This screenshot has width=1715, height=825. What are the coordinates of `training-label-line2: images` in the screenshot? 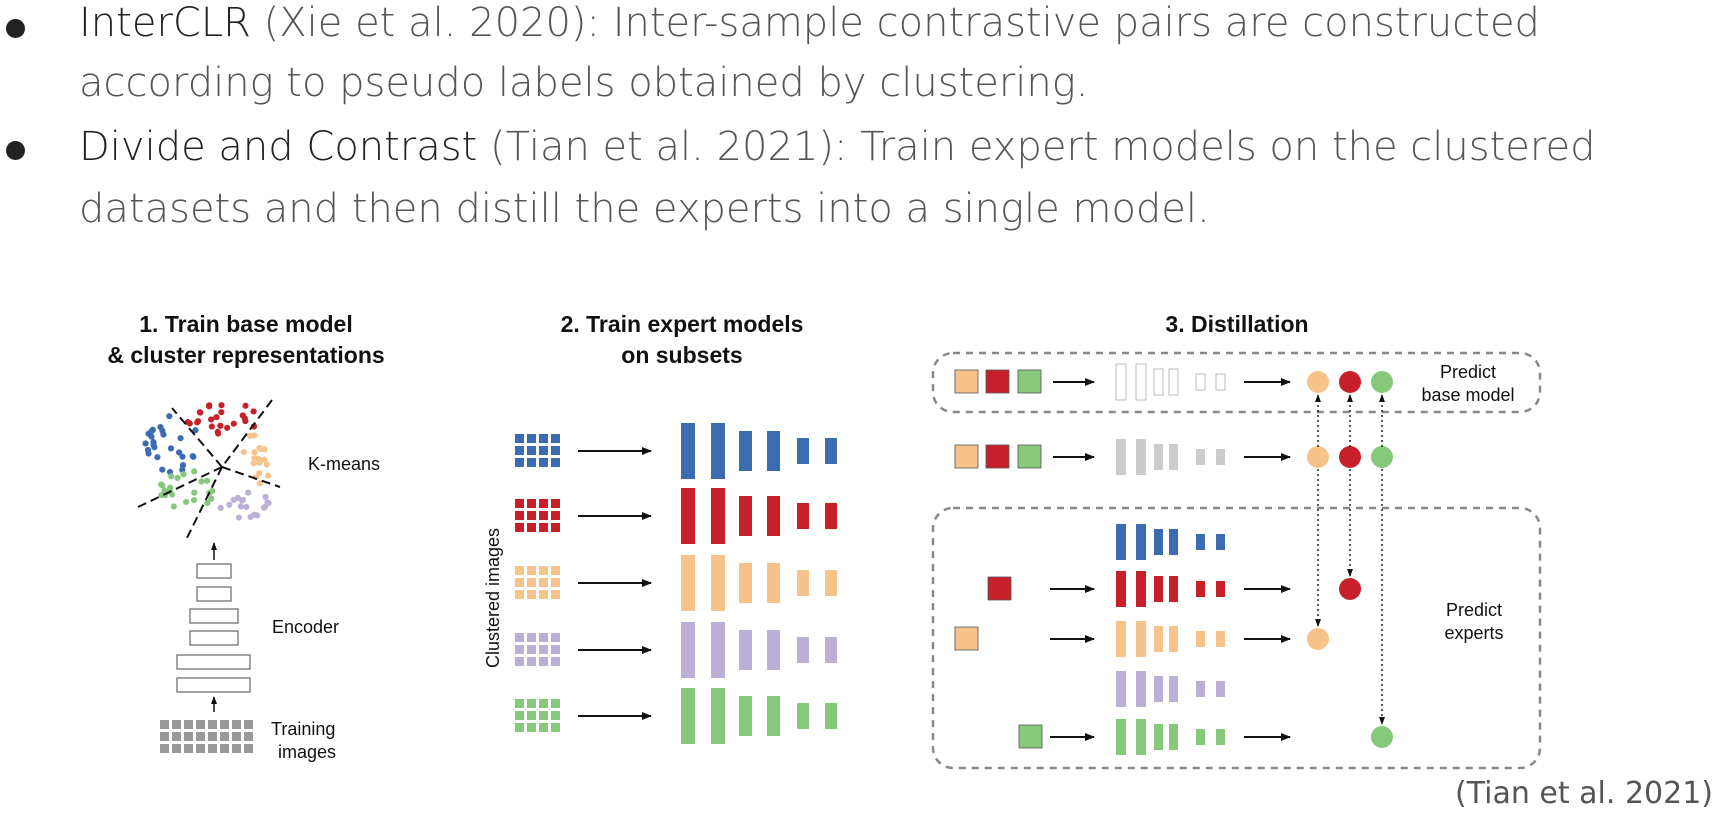 It's located at (307, 752).